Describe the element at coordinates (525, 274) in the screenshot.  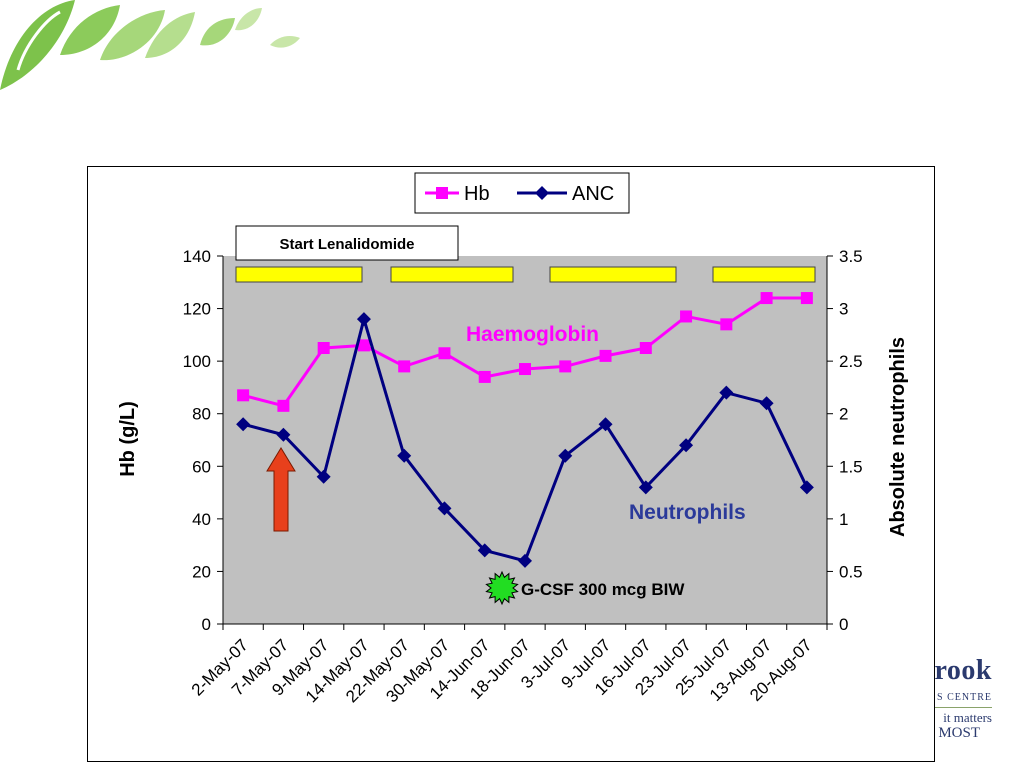
I see `lenalidomide-course-bars` at that location.